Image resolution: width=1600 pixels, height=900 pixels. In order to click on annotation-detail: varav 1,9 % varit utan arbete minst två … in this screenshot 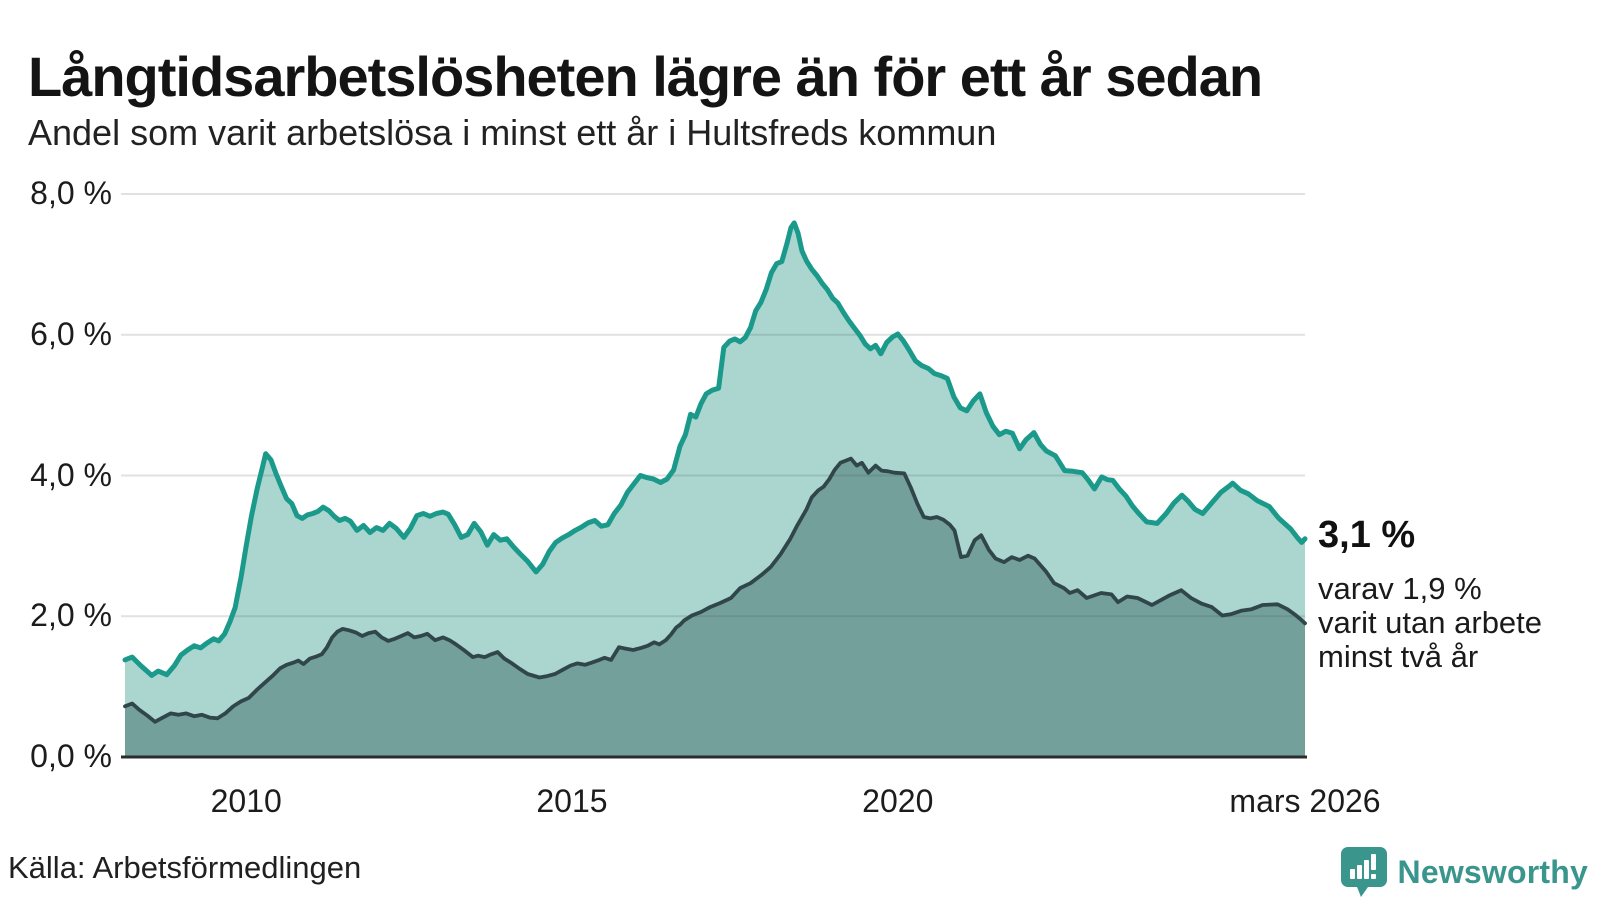, I will do `click(1430, 623)`.